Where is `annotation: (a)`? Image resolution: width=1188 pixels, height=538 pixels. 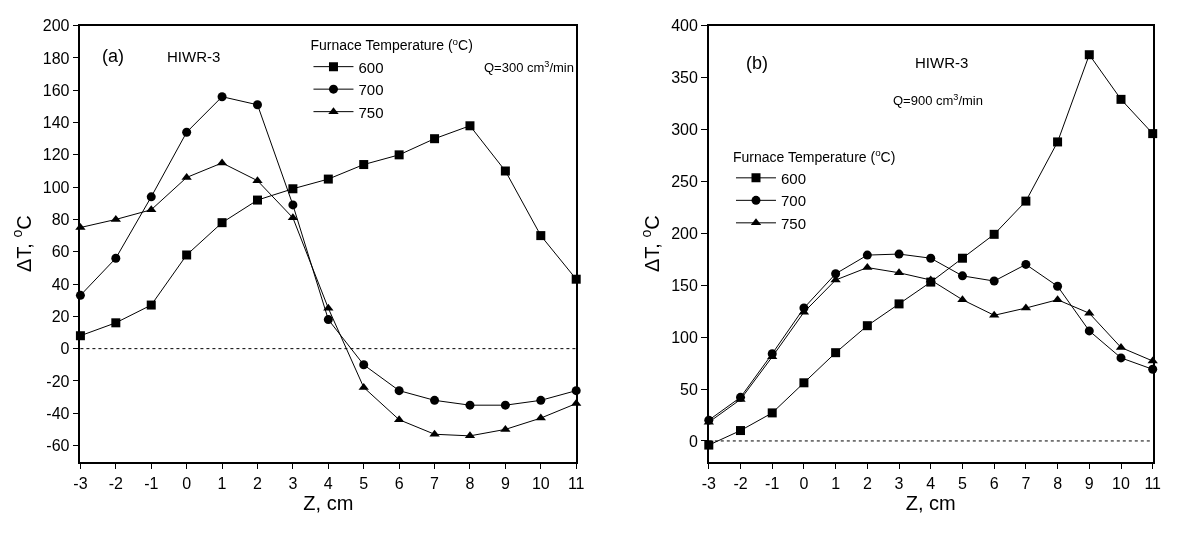
annotation: (a) is located at coordinates (113, 56).